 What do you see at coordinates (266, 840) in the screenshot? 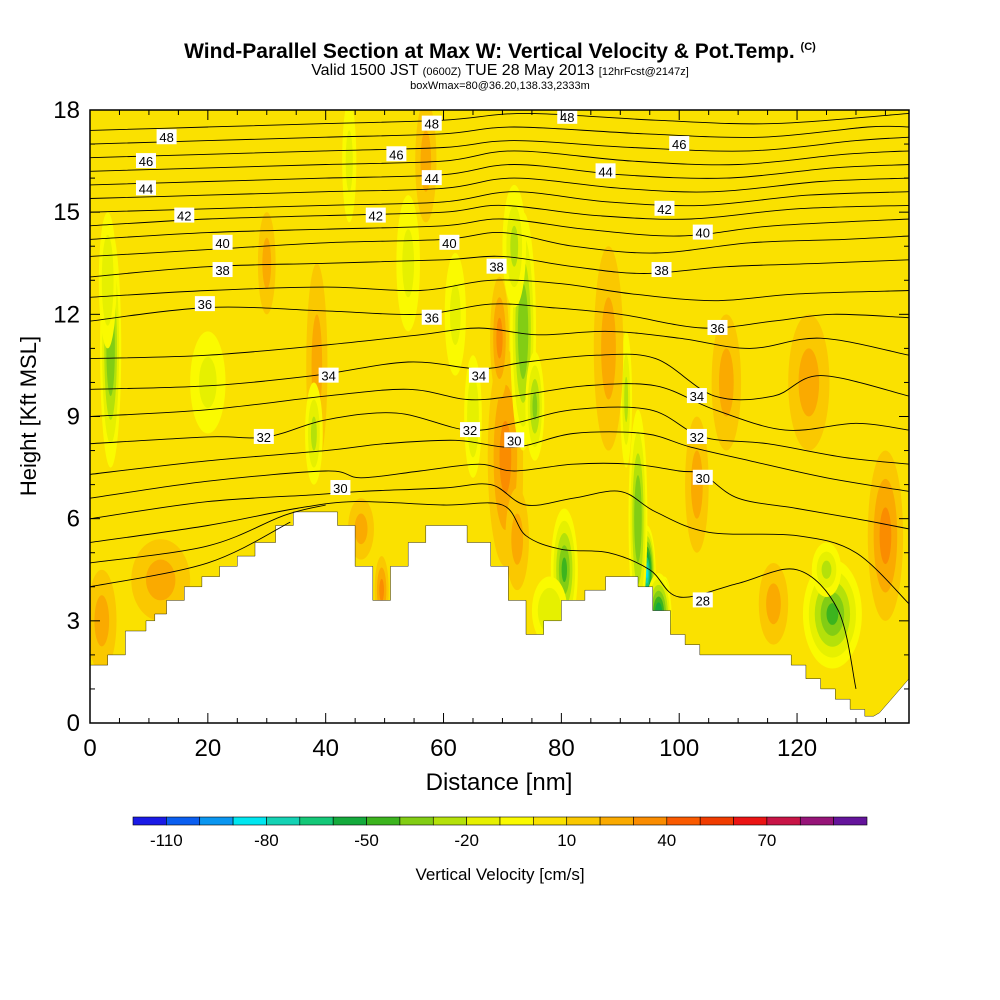
I see `colorbar-tick-label: -80` at bounding box center [266, 840].